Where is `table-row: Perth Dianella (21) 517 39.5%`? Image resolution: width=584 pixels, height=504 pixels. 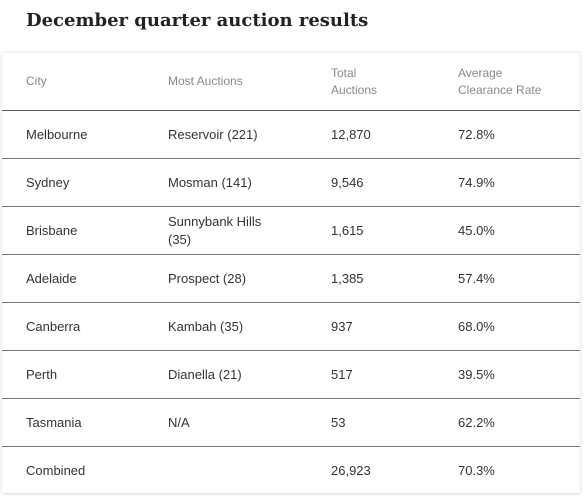 table-row: Perth Dianella (21) 517 39.5% is located at coordinates (291, 375).